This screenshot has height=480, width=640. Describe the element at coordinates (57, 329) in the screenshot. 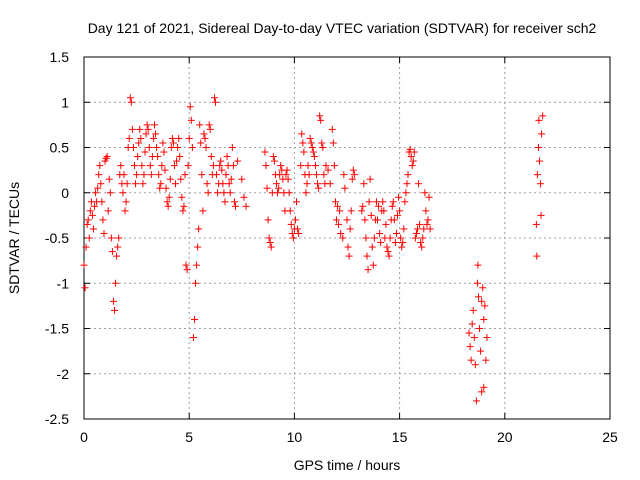

I see `y-tick-label: -1.5` at that location.